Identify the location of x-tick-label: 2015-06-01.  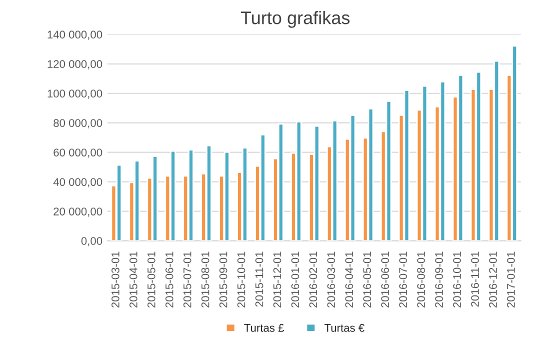
(169, 280).